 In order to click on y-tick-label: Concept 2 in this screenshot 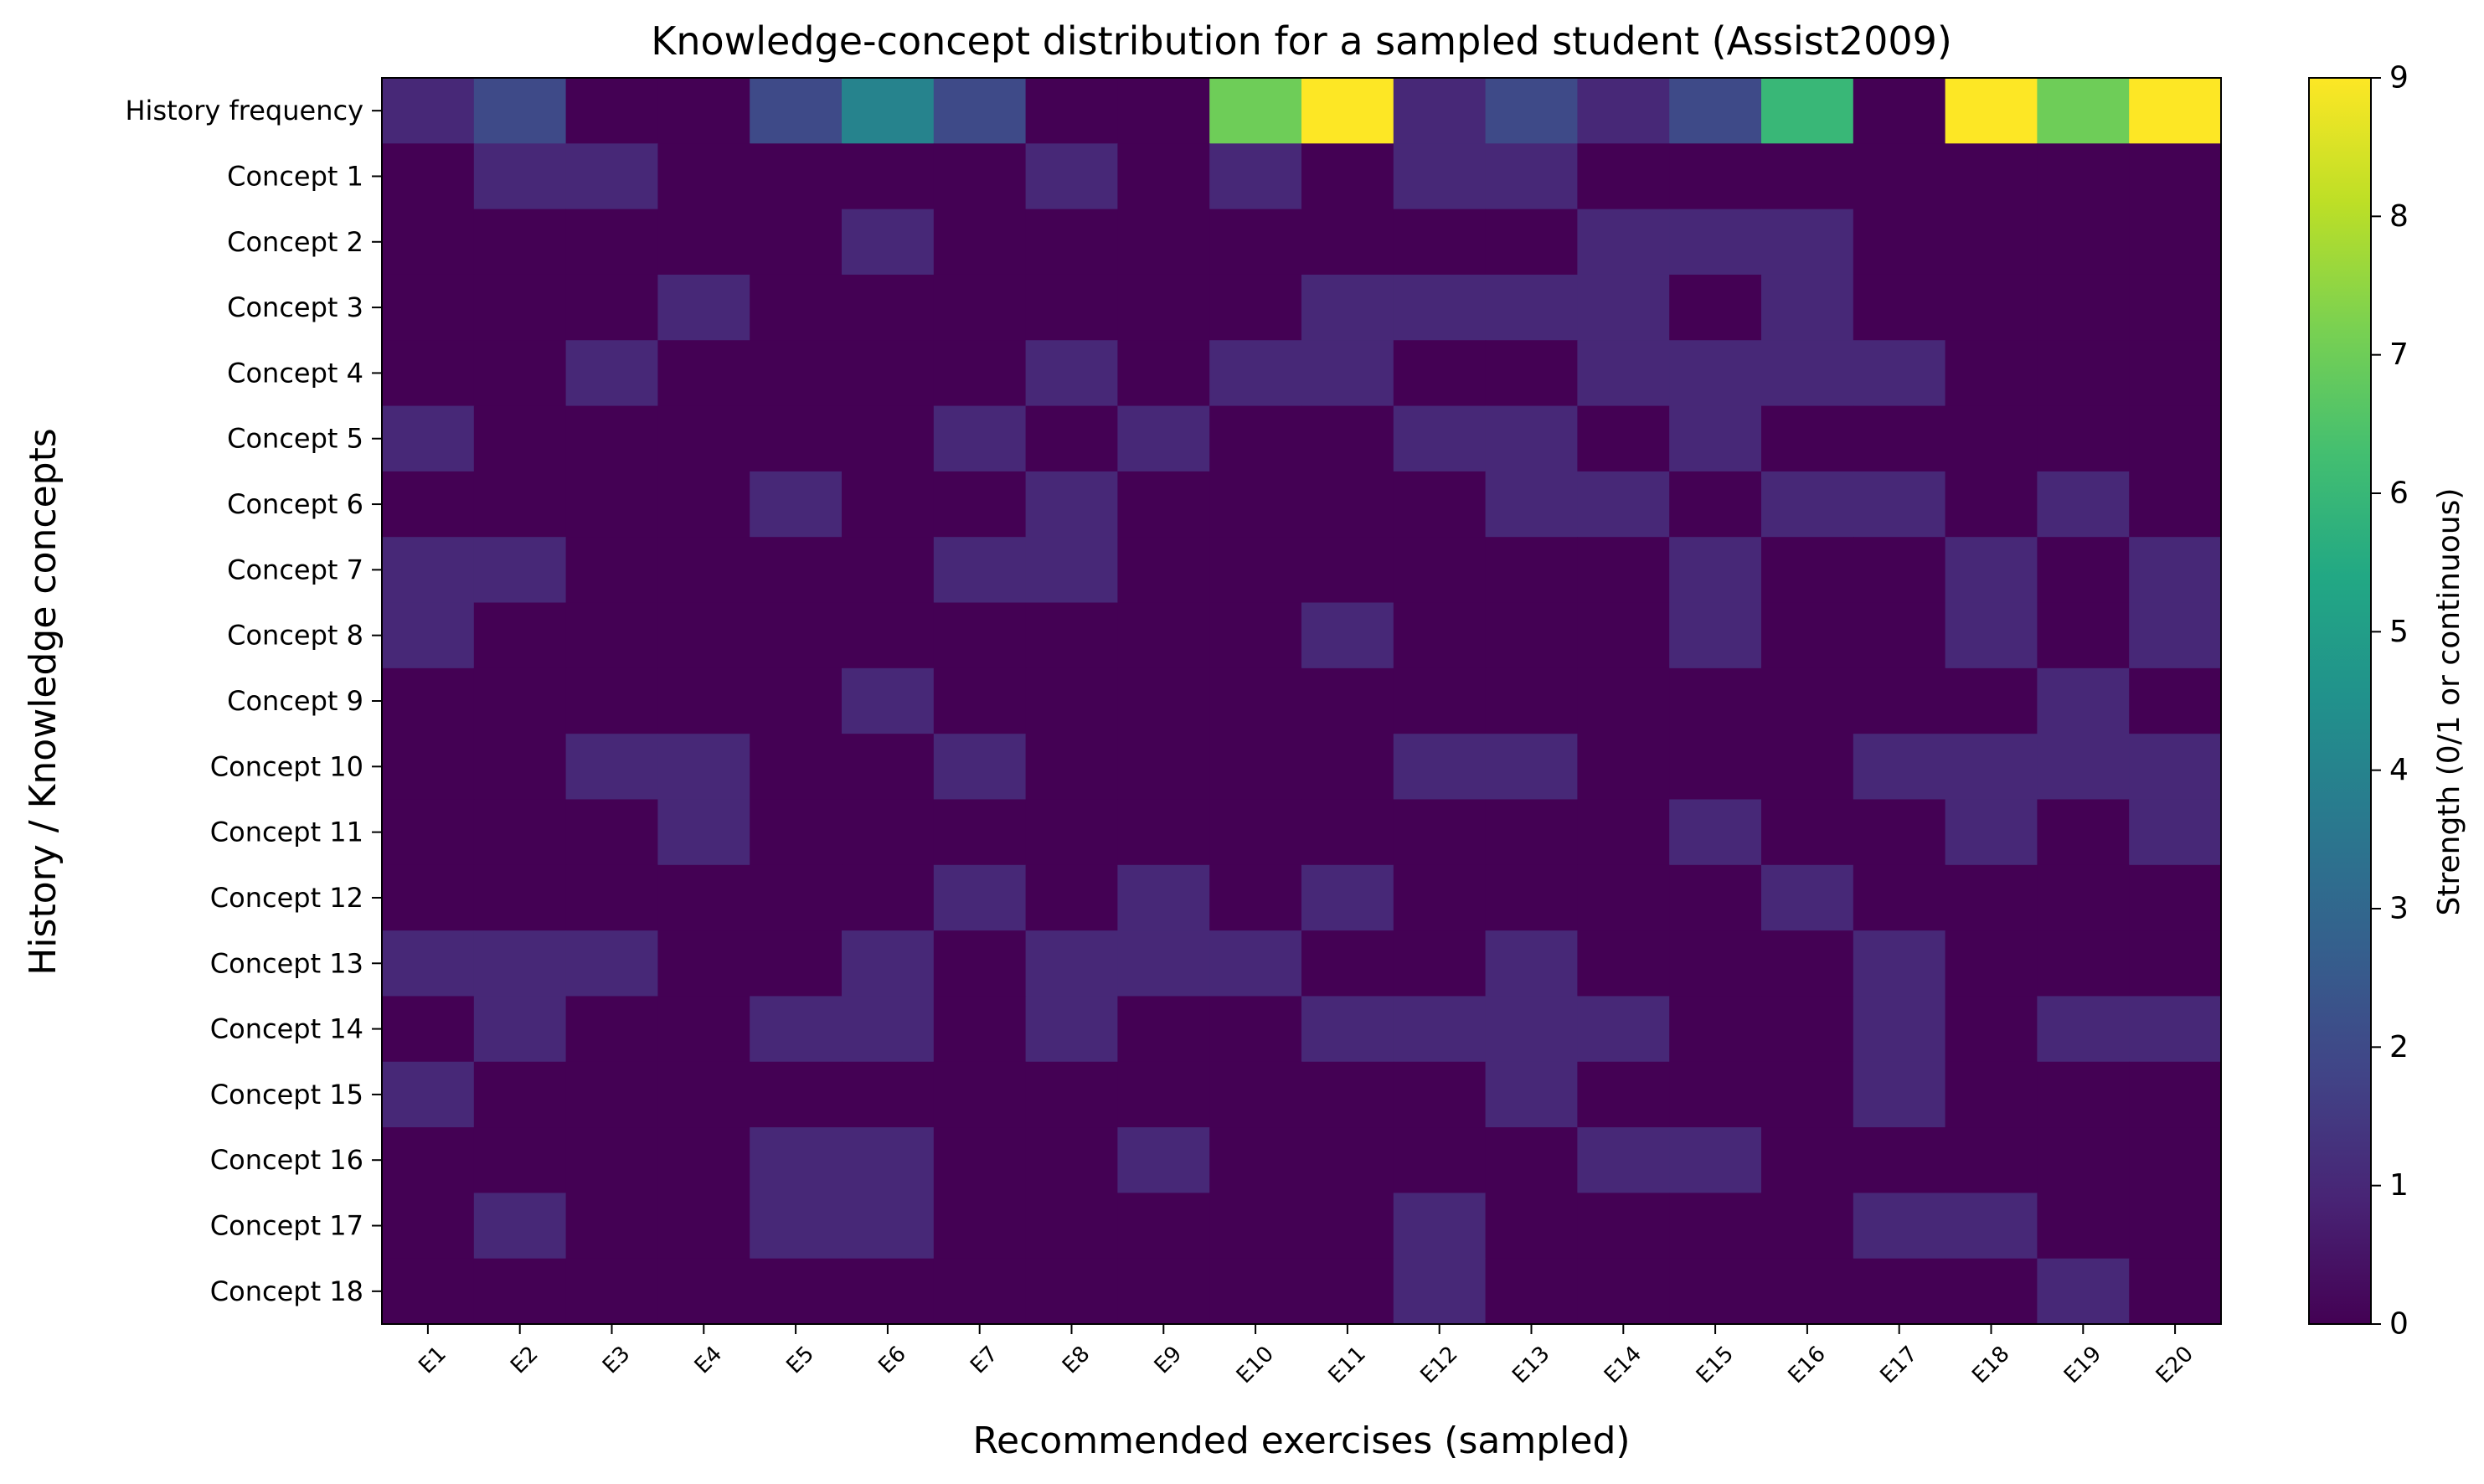, I will do `click(295, 242)`.